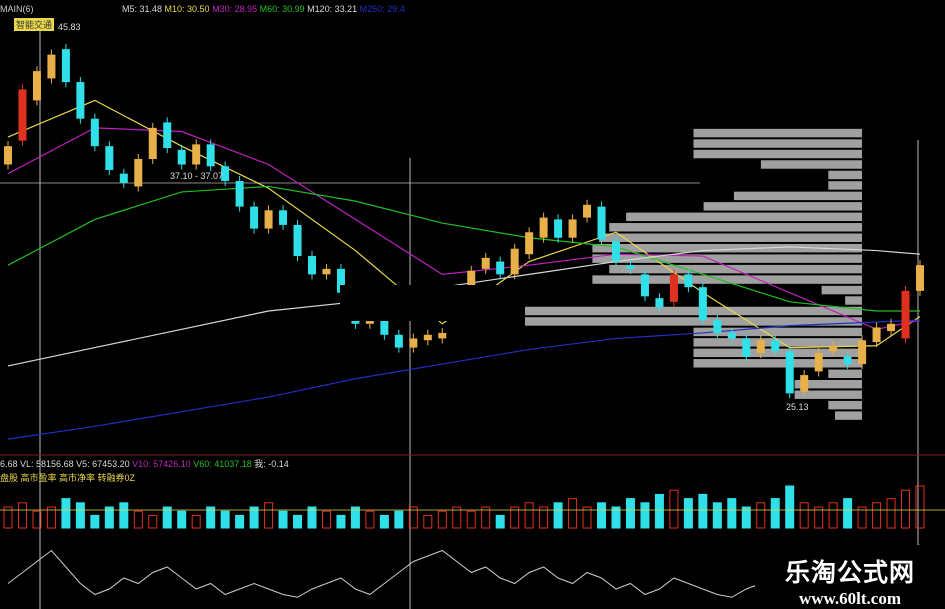 The width and height of the screenshot is (945, 609). I want to click on volume-legend-item-5: 我: -0.14, so click(271, 464).